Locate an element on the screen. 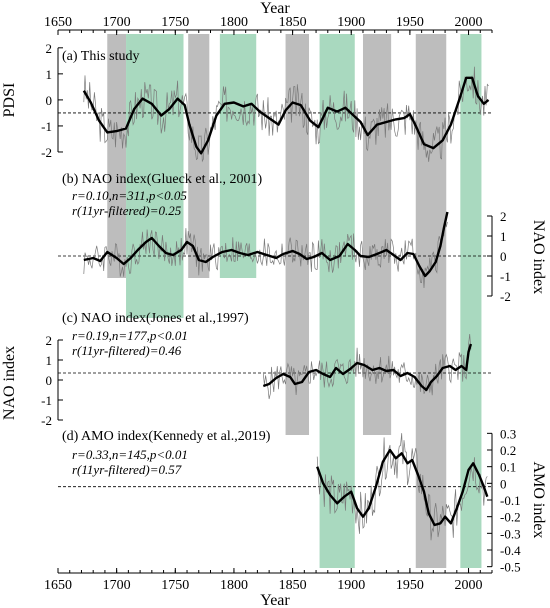 The width and height of the screenshot is (550, 608). panel-statistic: r=0.33,n=145,p<0.01 is located at coordinates (130, 454).